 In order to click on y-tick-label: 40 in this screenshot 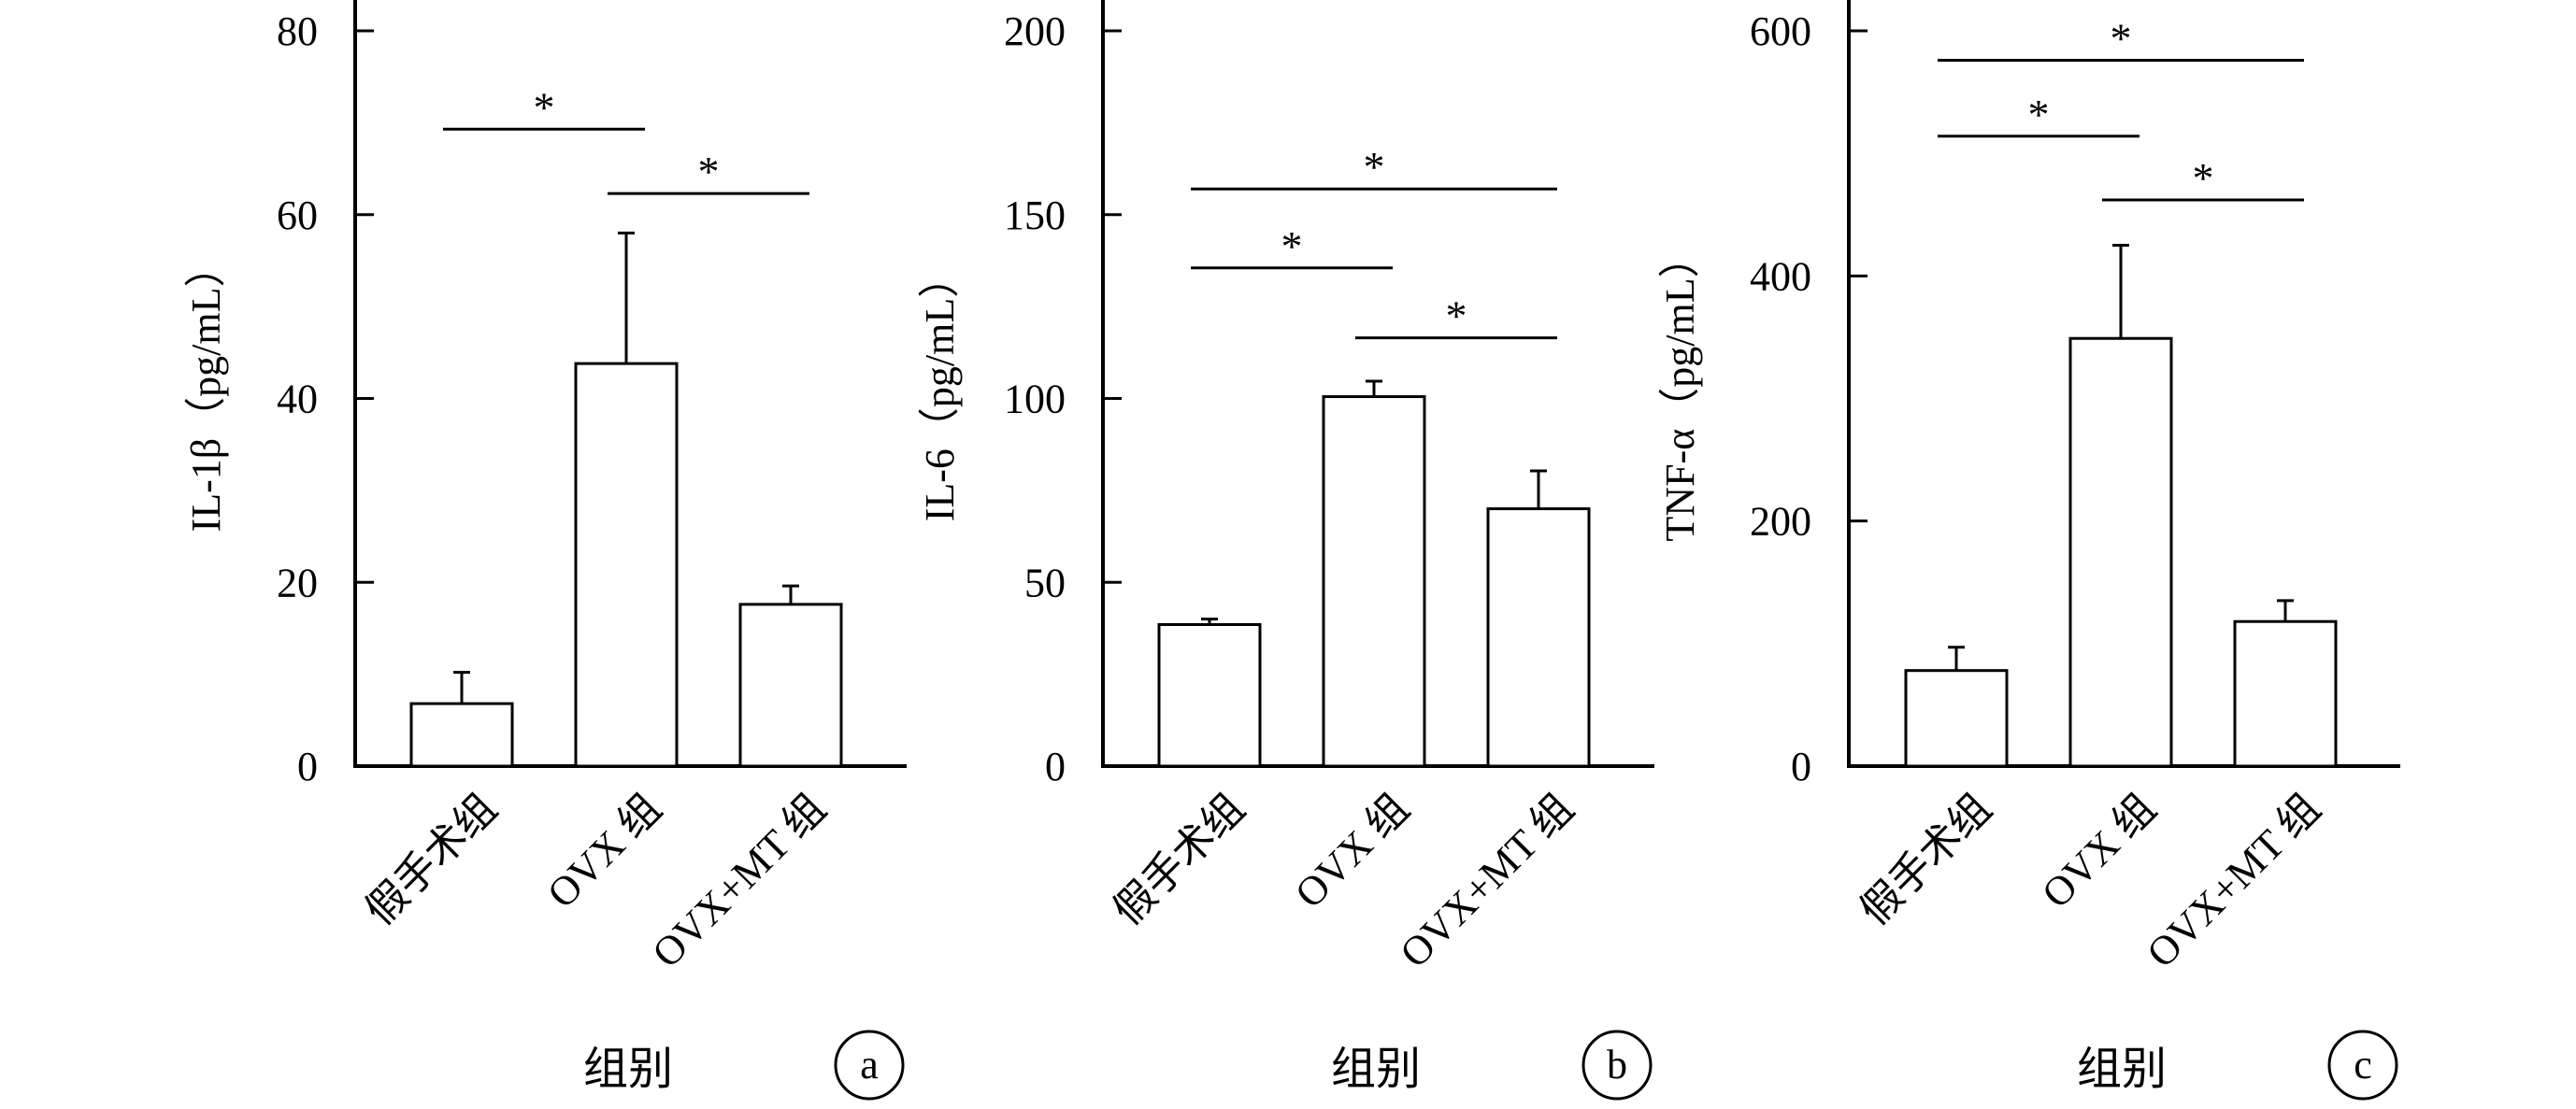, I will do `click(297, 400)`.